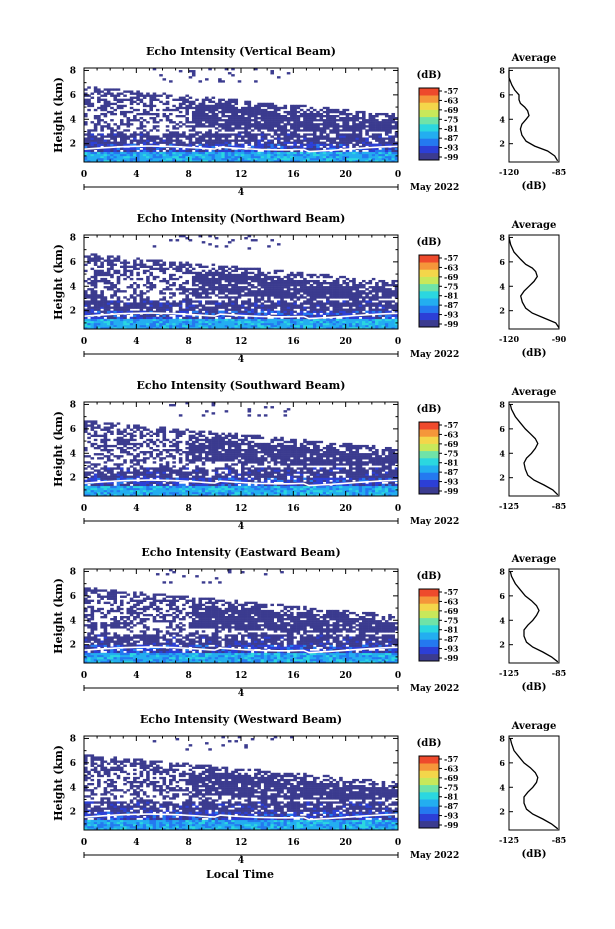  I want to click on average-profile-line, so click(534, 283).